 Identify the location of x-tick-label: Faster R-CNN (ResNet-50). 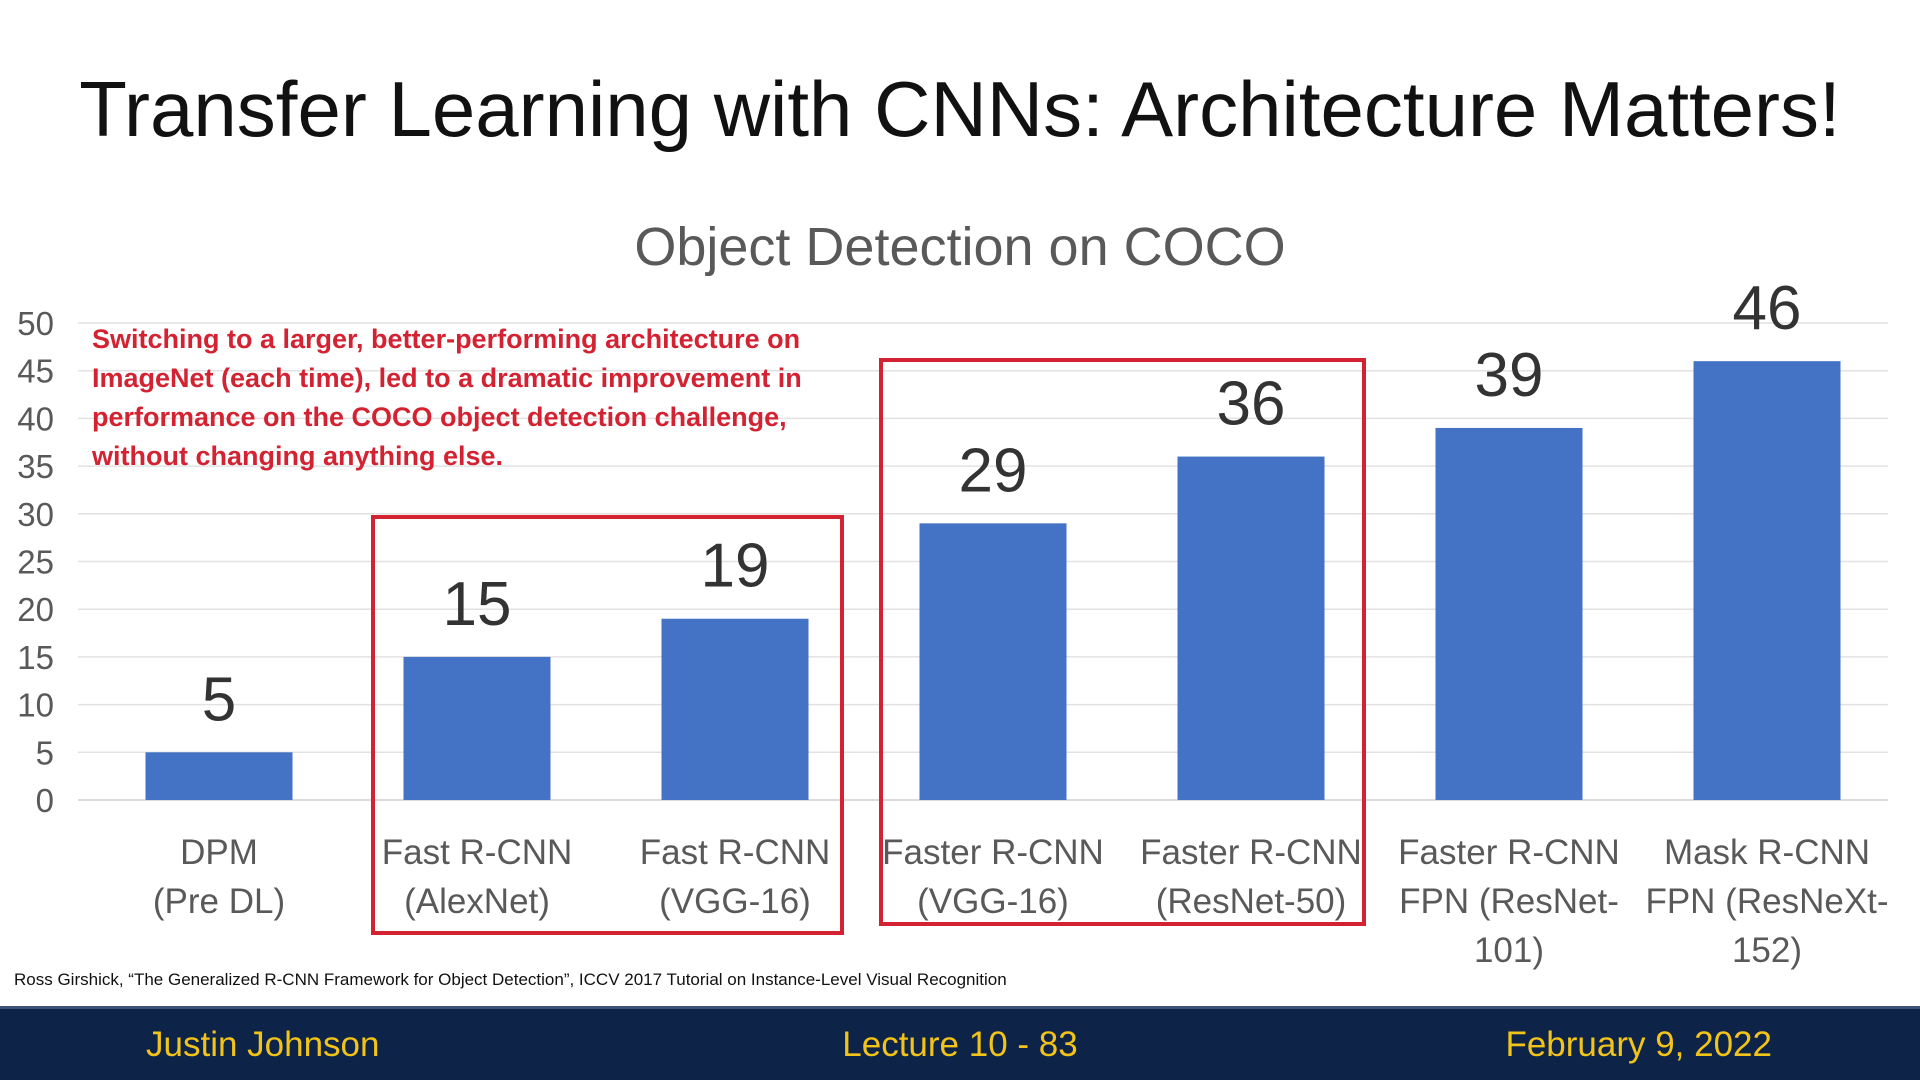
(1251, 877).